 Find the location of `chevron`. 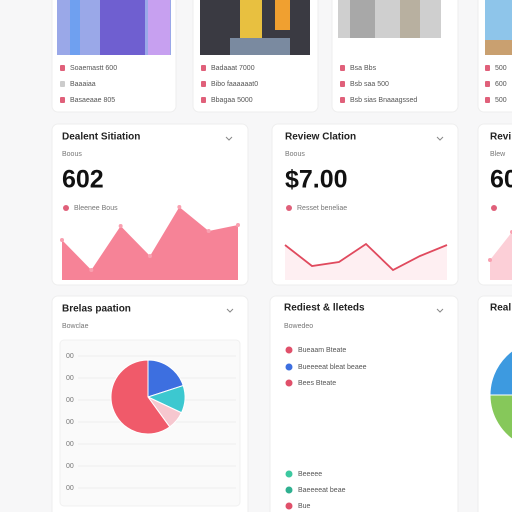

chevron is located at coordinates (334, 224).